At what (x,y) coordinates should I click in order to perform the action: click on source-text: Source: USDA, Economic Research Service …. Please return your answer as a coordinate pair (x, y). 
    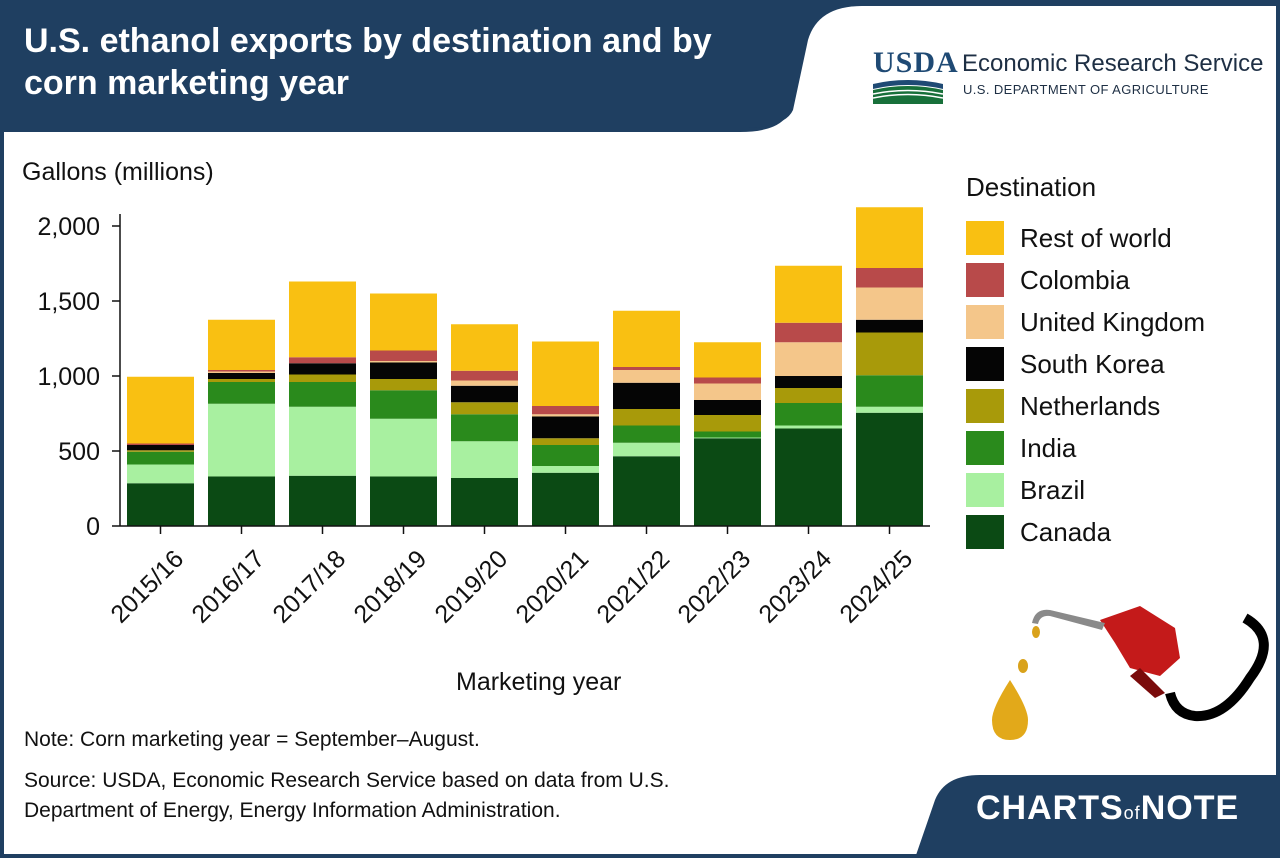
    Looking at the image, I should click on (347, 795).